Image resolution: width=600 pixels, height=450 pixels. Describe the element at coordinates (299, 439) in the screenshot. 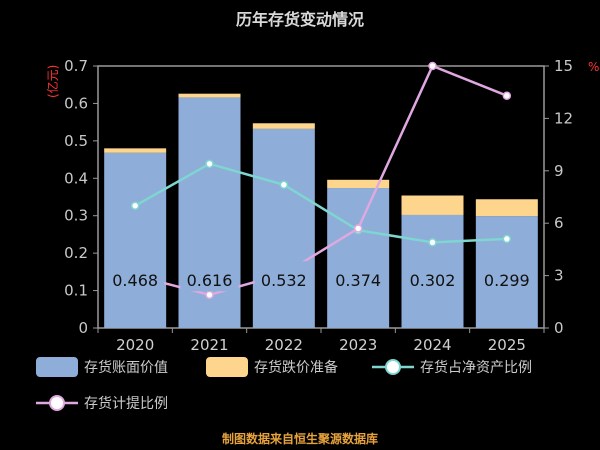

I see `footer-source: 制图数据来自恒生聚源数据库` at that location.